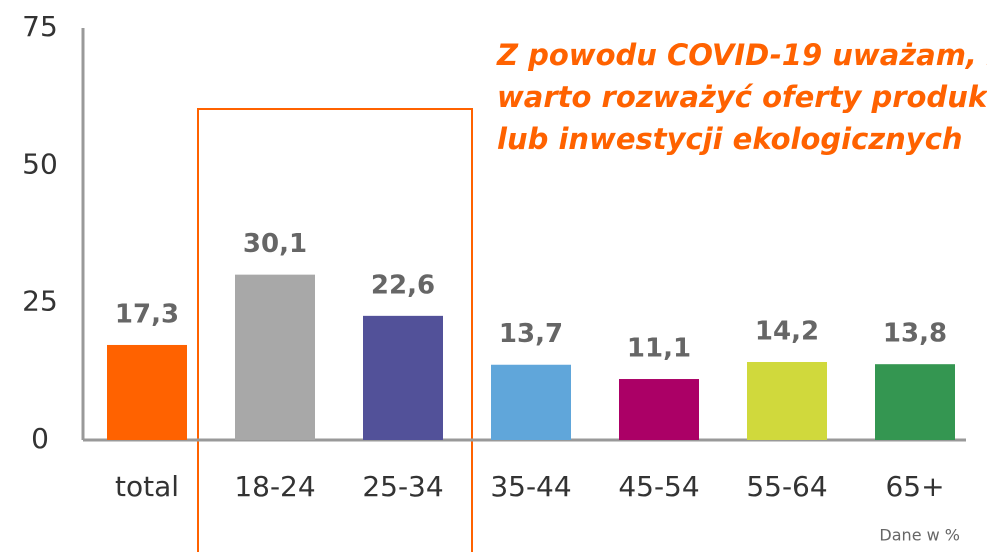  What do you see at coordinates (658, 486) in the screenshot?
I see `x-tick-label: 45-54` at bounding box center [658, 486].